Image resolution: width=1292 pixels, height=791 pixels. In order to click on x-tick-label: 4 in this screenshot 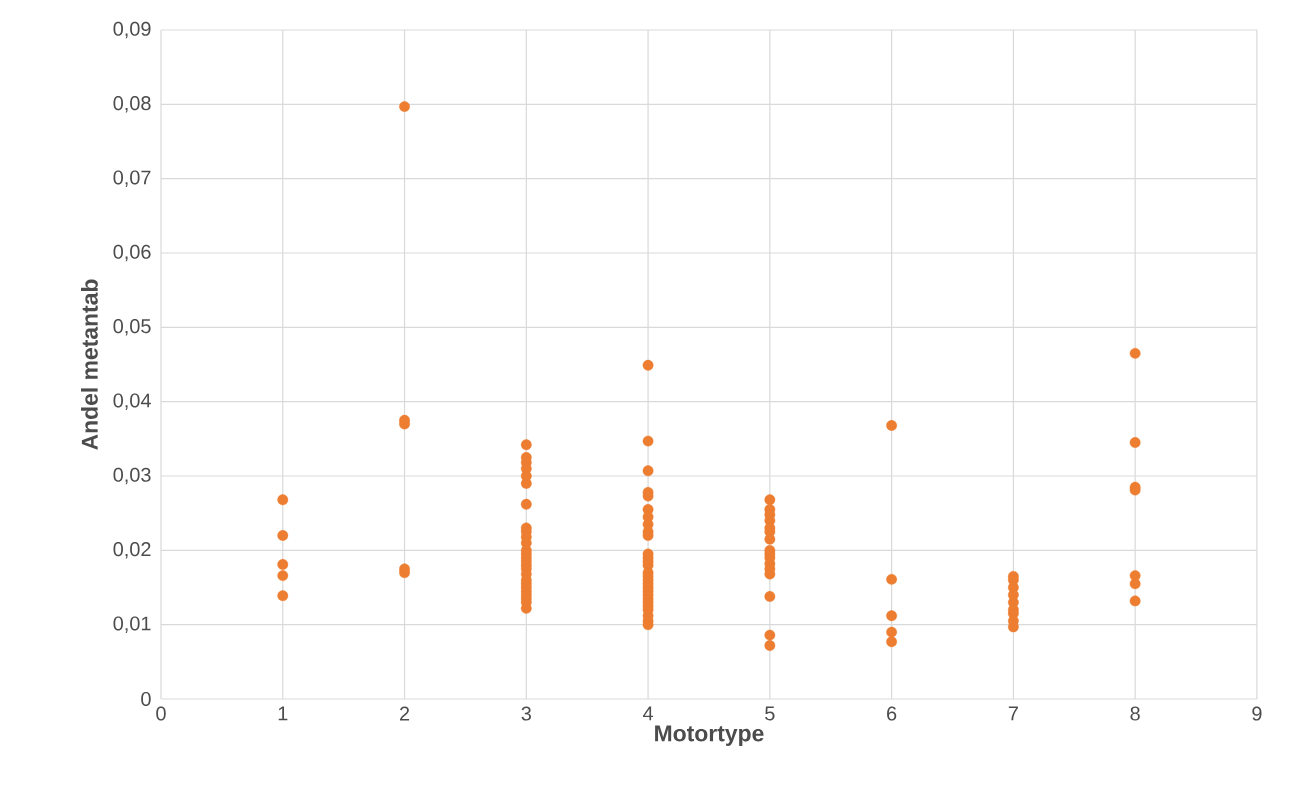, I will do `click(648, 713)`.